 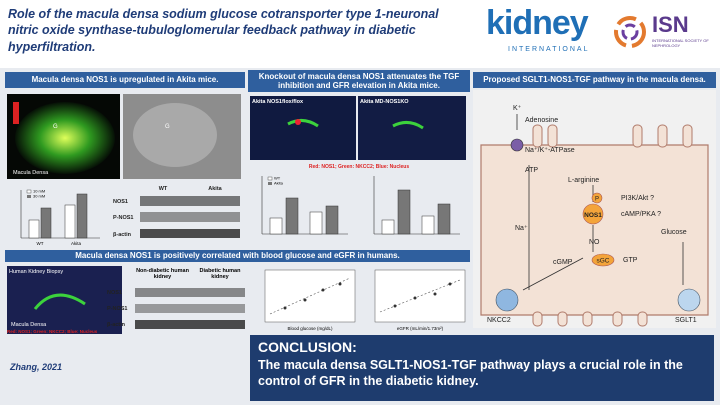 I want to click on group: WT, so click(x=40, y=243).